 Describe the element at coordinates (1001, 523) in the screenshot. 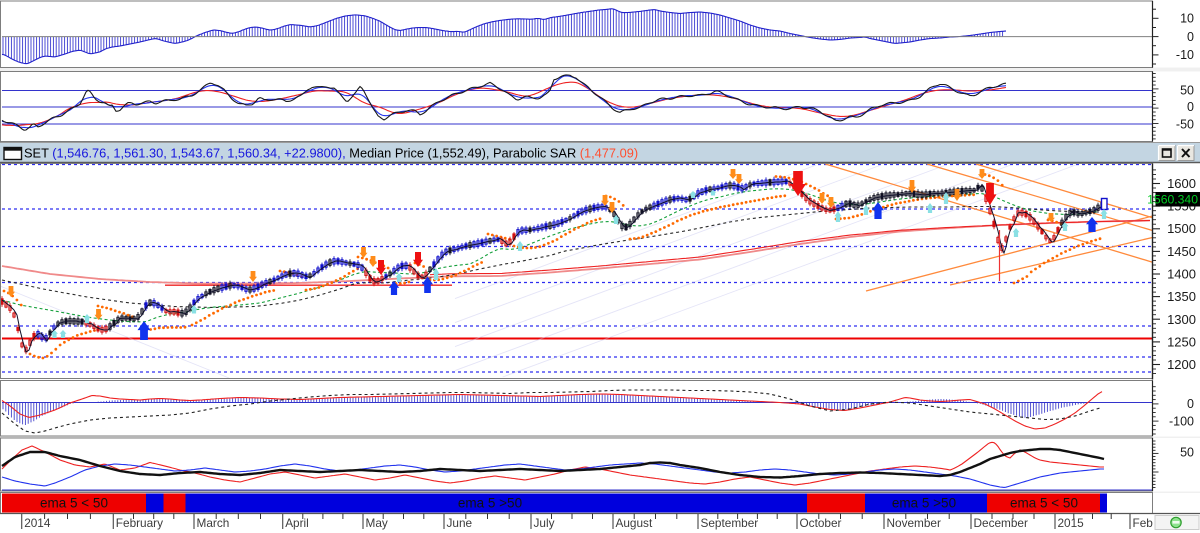

I see `svg-text: December` at that location.